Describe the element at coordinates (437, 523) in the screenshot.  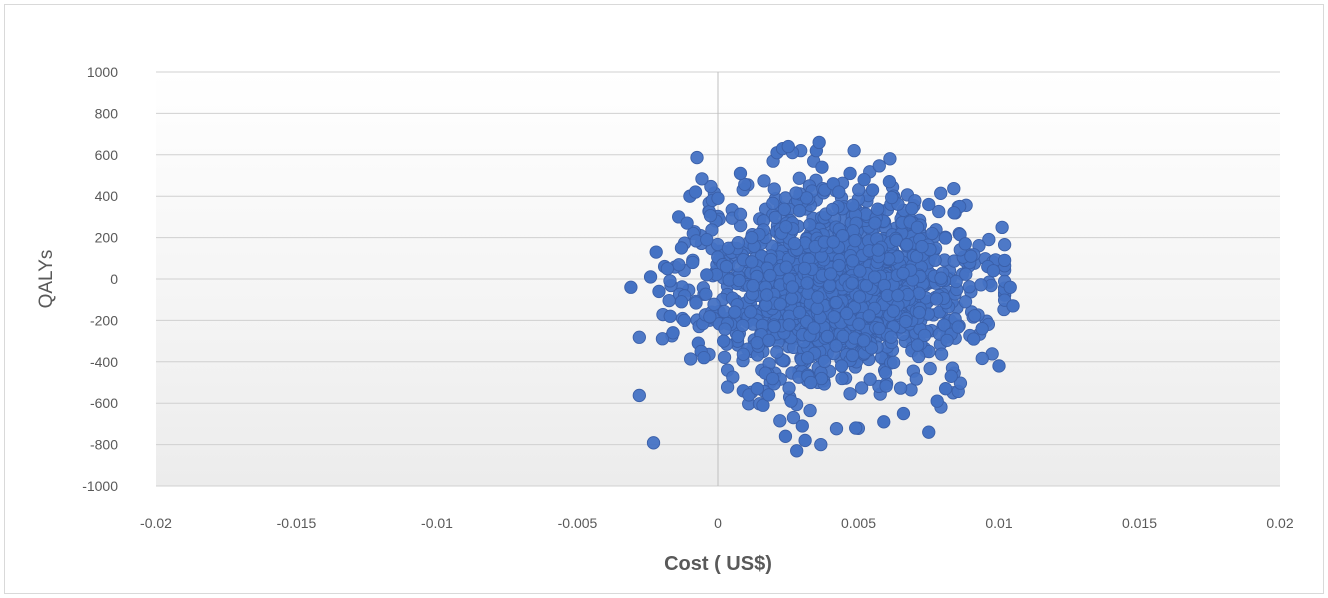
I see `x-tick-label: -0.01` at that location.